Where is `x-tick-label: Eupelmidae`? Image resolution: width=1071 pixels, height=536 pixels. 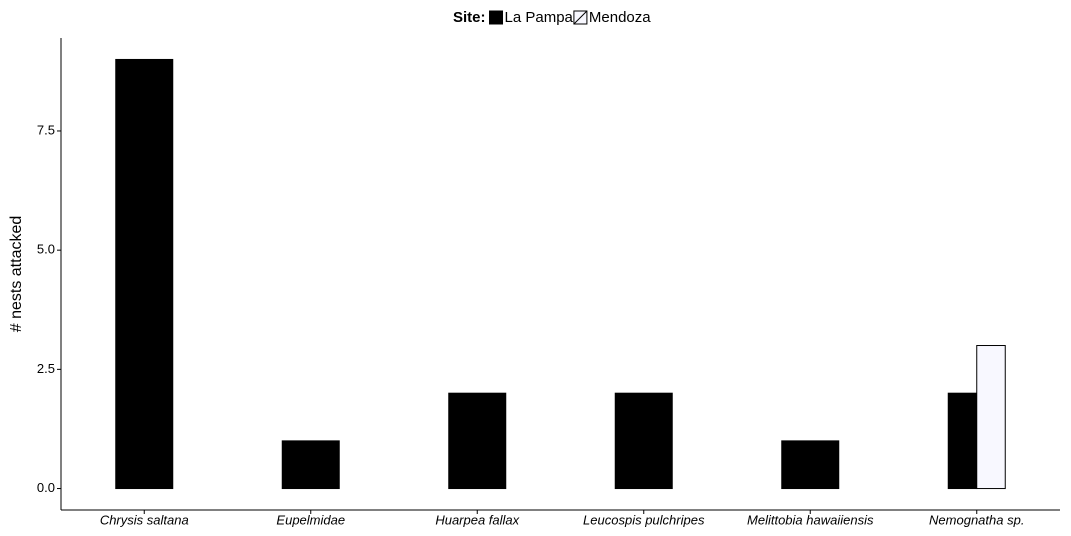 x-tick-label: Eupelmidae is located at coordinates (310, 519).